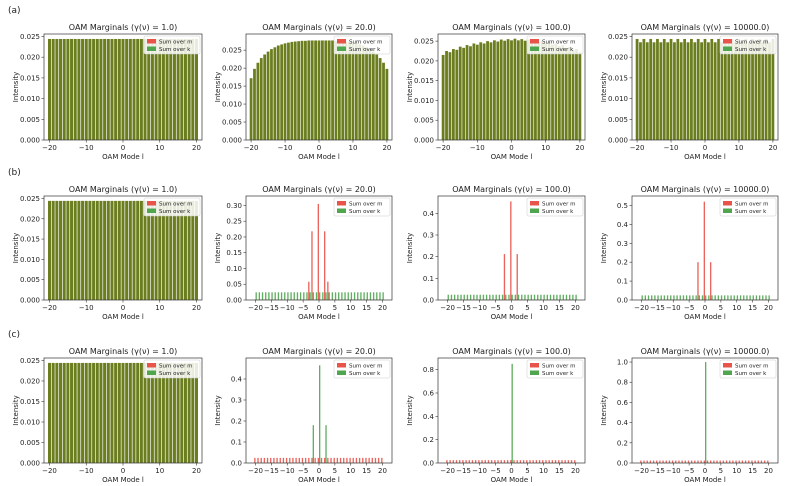  Describe the element at coordinates (305, 460) in the screenshot. I see `bar-sum-over-m-r2c1--4` at that location.